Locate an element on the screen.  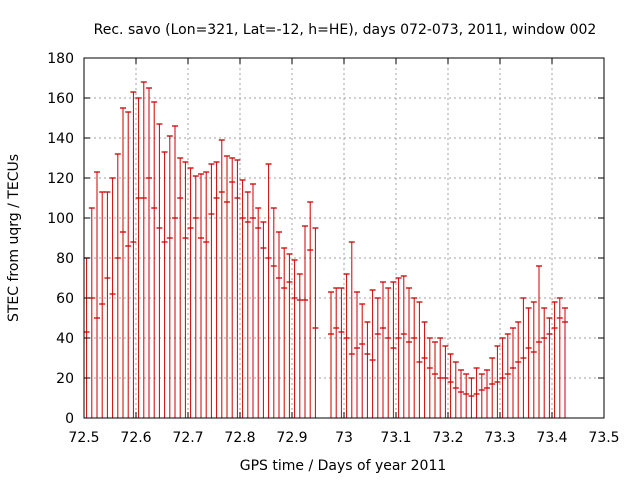
x-tick-label: 73.4 is located at coordinates (551, 438).